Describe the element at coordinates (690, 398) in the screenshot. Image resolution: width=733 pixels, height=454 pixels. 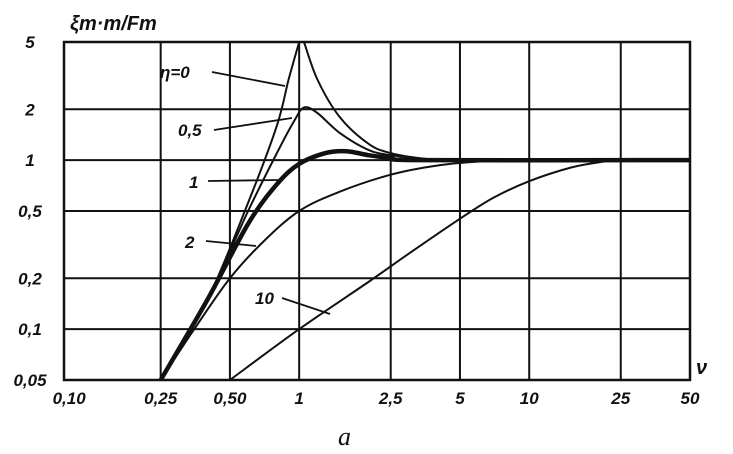
I see `x-tick-label: 50` at that location.